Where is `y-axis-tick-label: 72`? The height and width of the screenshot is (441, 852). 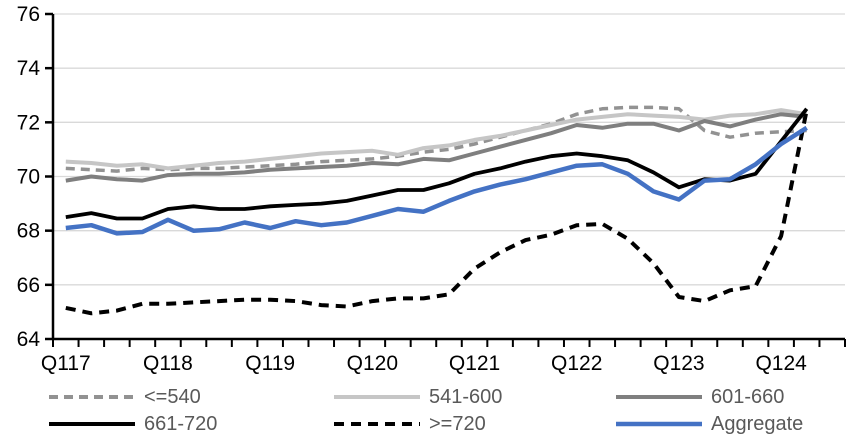 y-axis-tick-label: 72 is located at coordinates (28, 122).